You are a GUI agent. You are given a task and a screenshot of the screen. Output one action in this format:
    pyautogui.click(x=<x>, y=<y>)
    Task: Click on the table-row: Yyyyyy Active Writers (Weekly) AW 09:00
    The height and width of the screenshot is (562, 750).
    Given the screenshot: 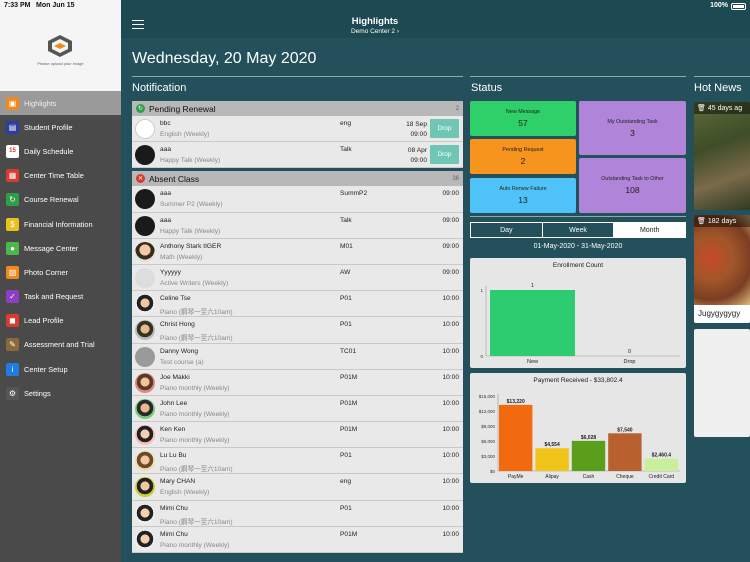 What is the action you would take?
    pyautogui.click(x=297, y=278)
    